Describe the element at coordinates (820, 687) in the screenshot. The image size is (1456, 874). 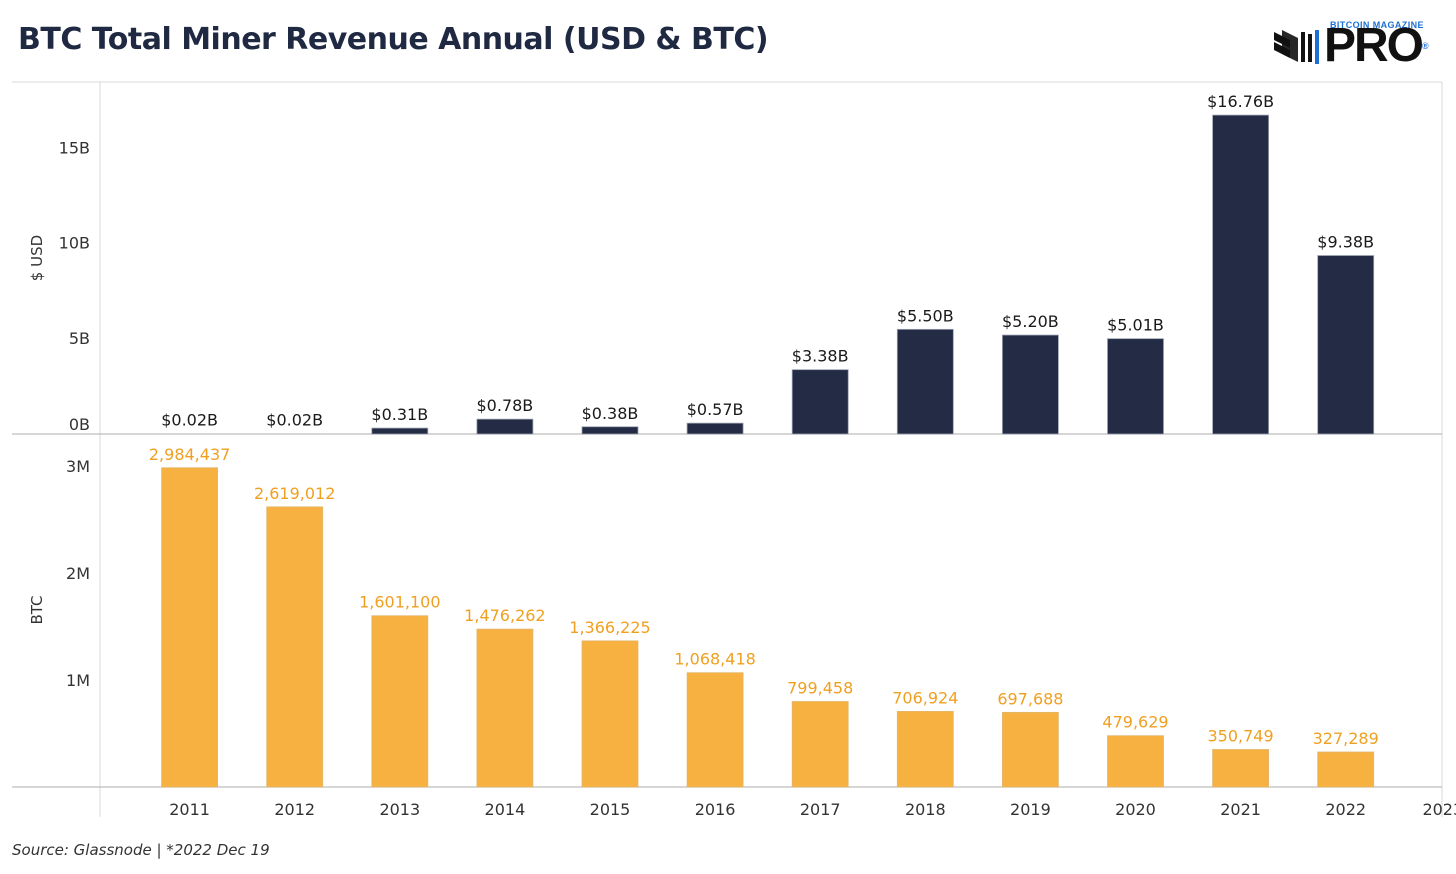
I see `btc-data-label: 799,458` at that location.